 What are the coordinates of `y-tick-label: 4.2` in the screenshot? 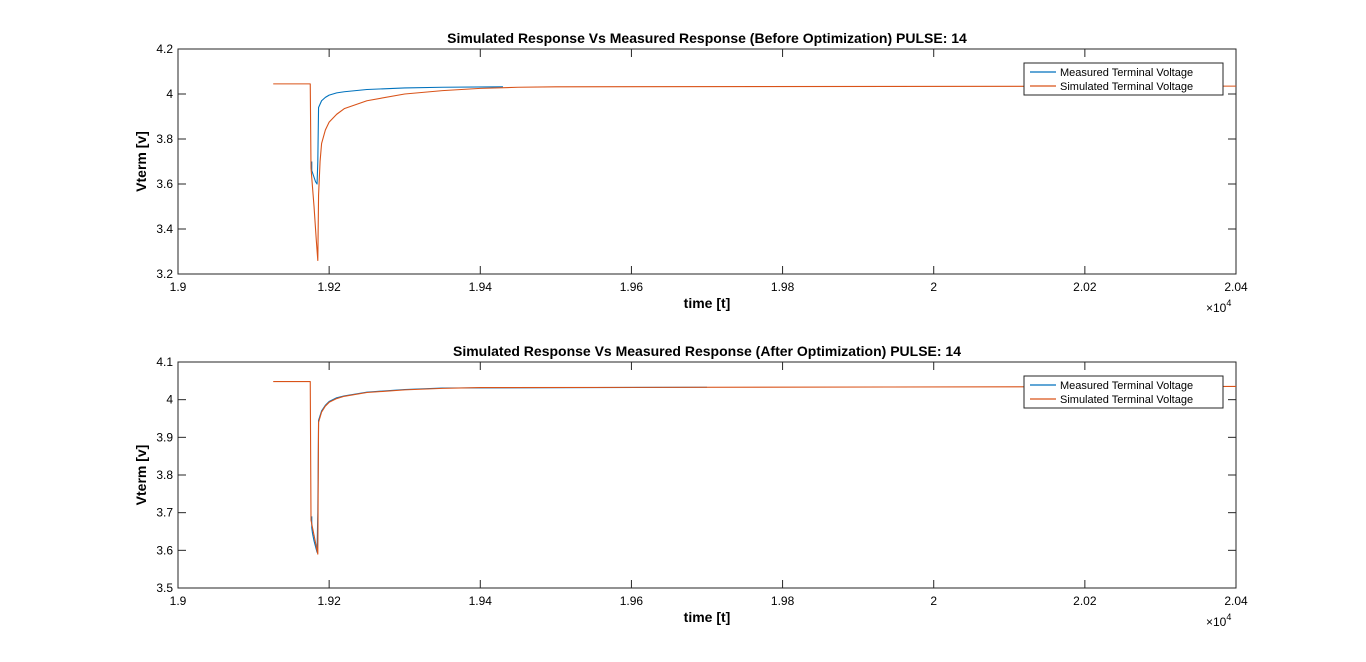 It's located at (164, 49).